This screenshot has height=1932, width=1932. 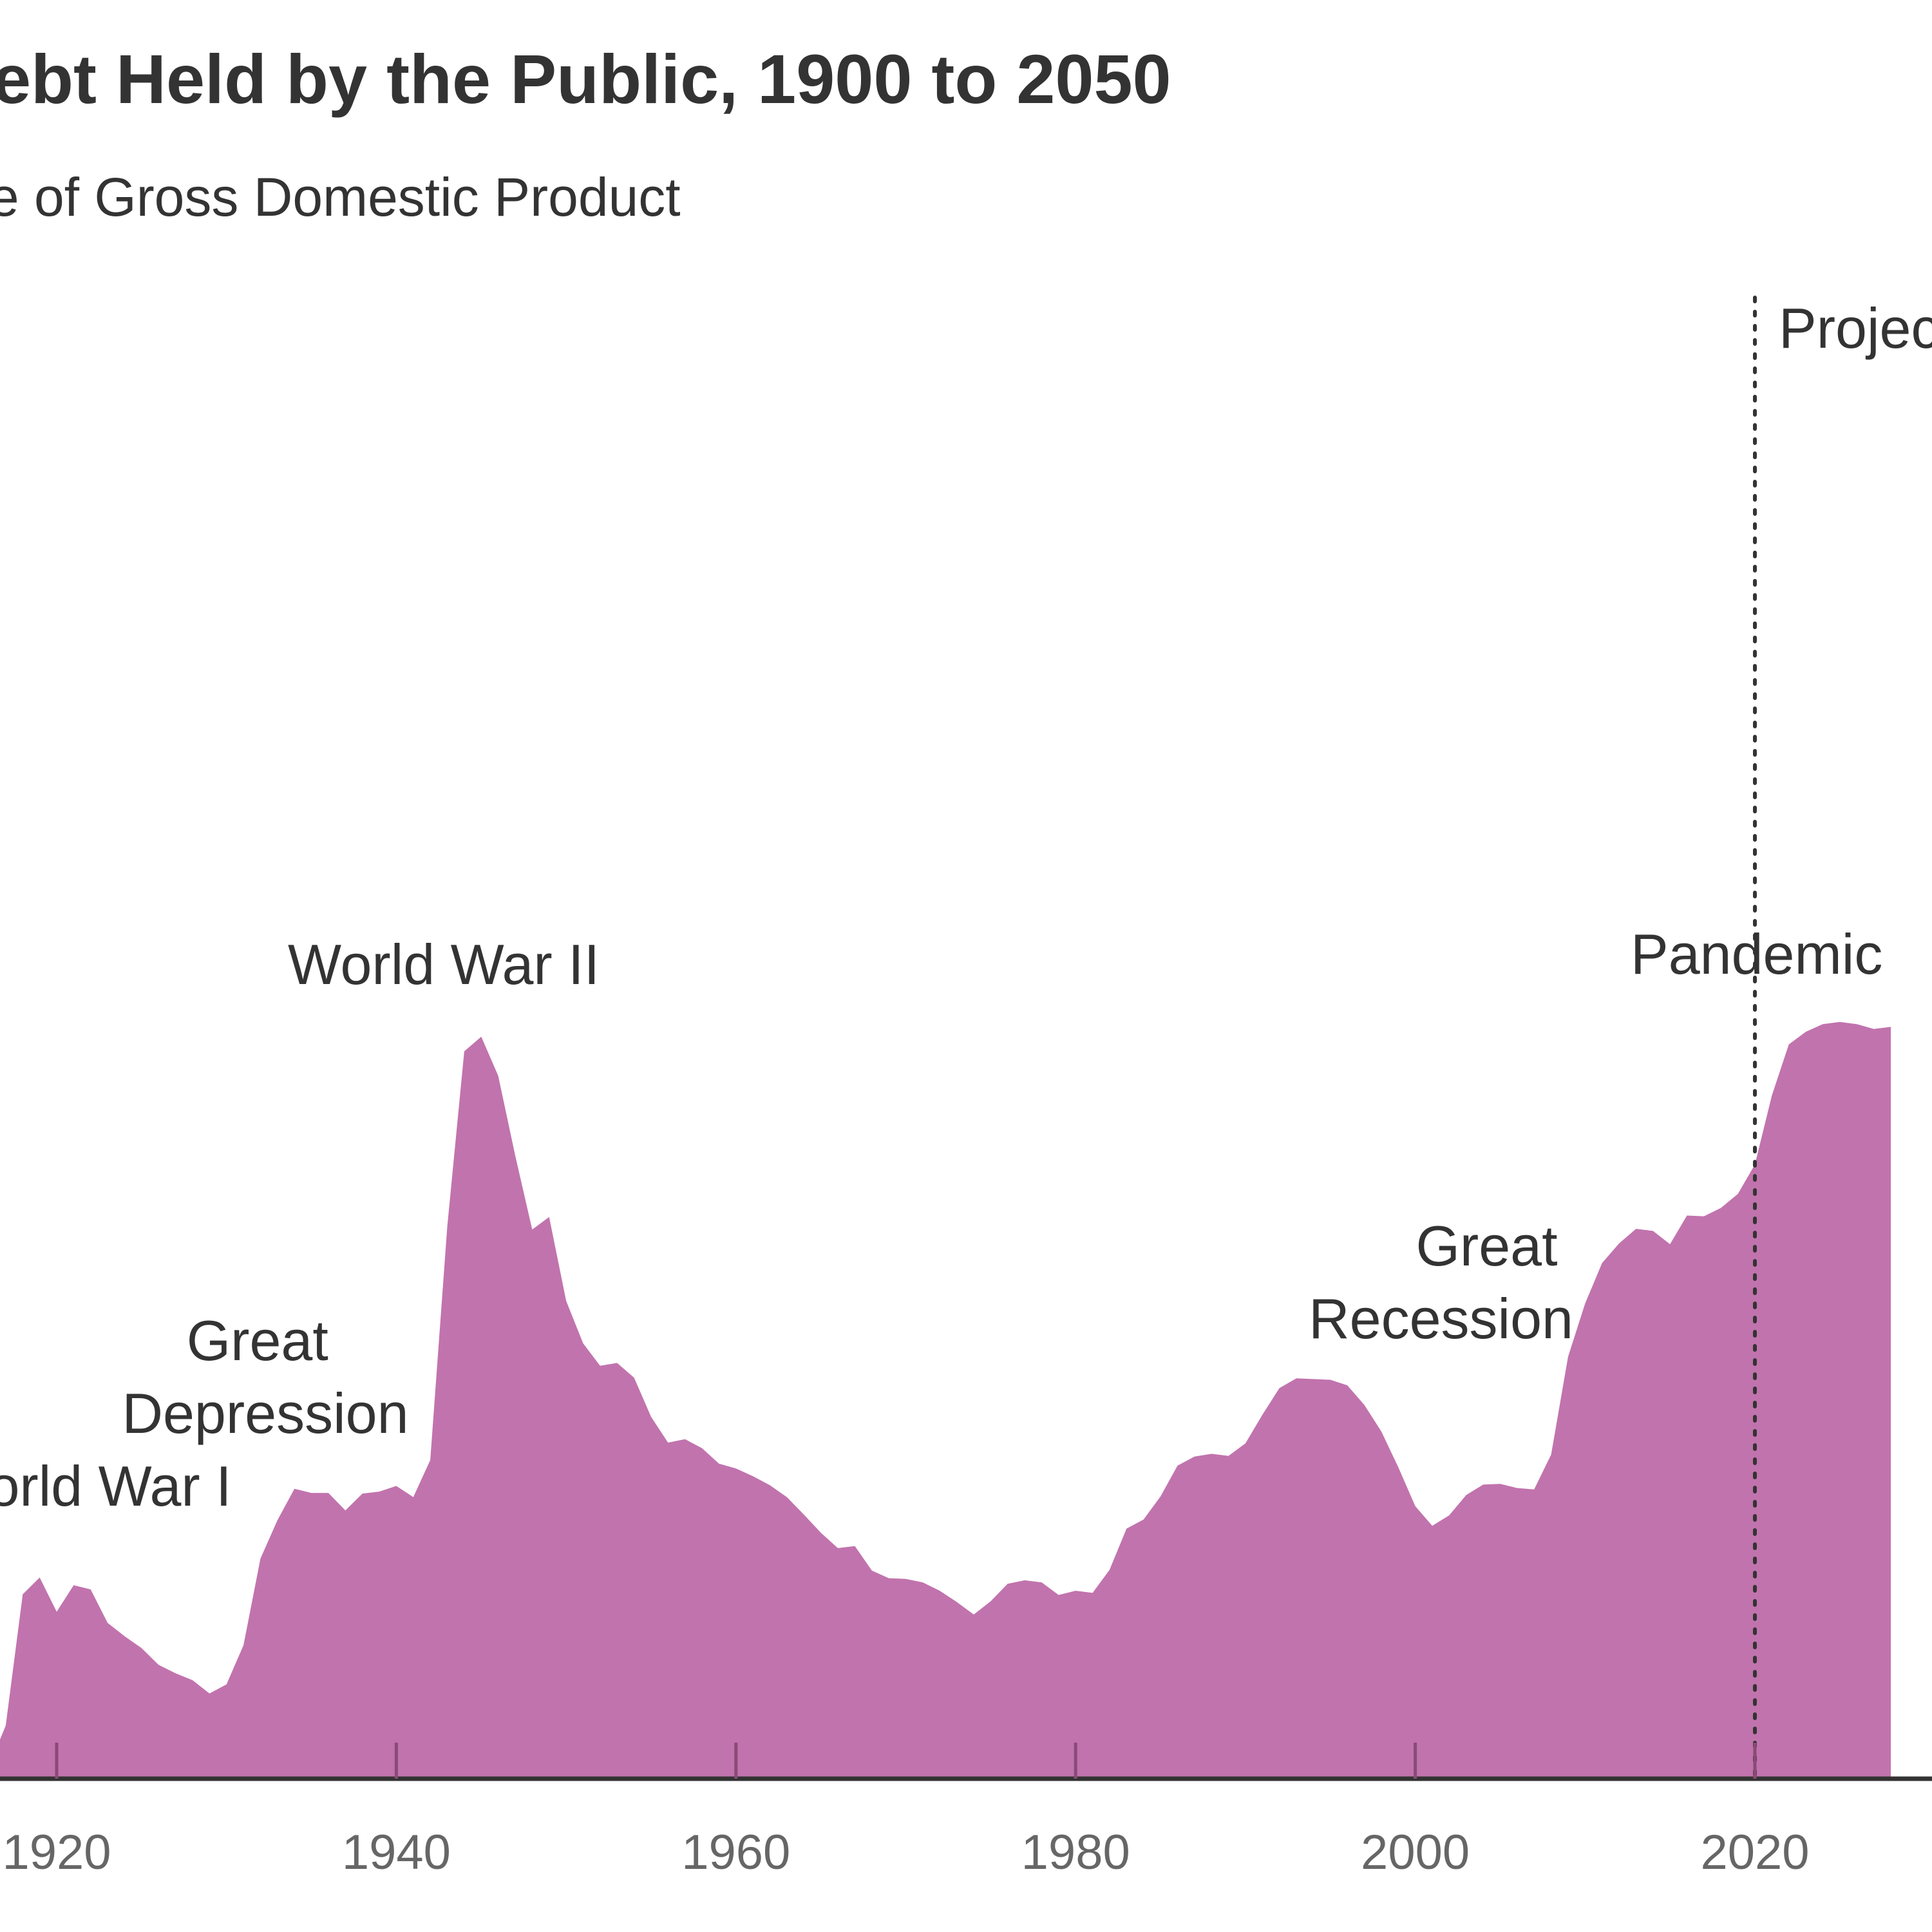 I want to click on chart-subtitle: Percentage of Gross Domestic Product, so click(x=340, y=197).